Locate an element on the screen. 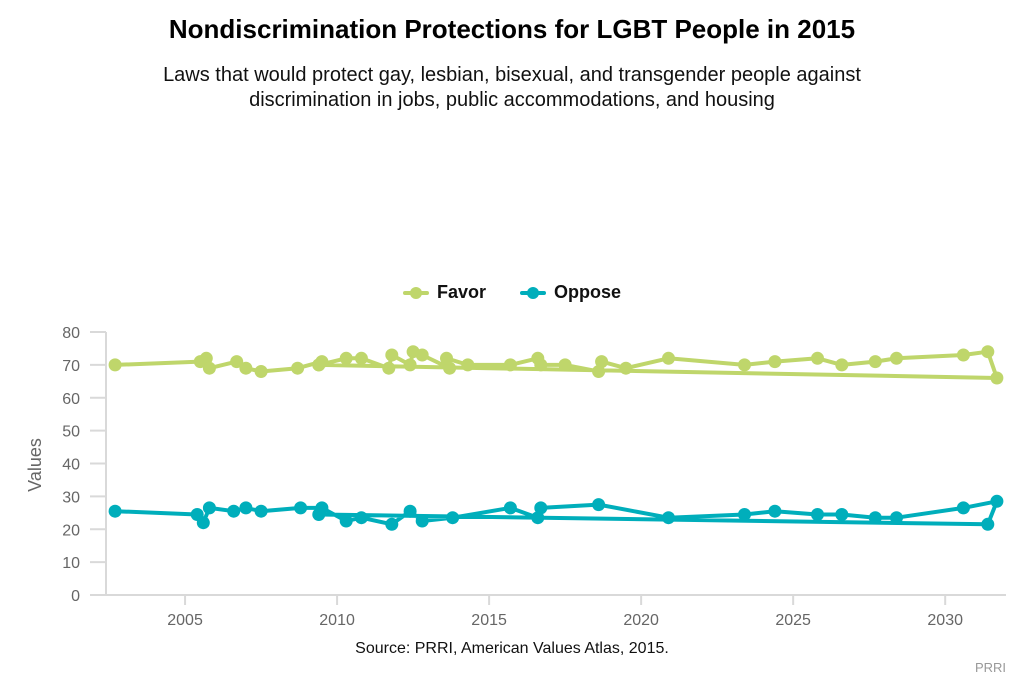 The width and height of the screenshot is (1024, 683). y-axis-title: Values is located at coordinates (35, 465).